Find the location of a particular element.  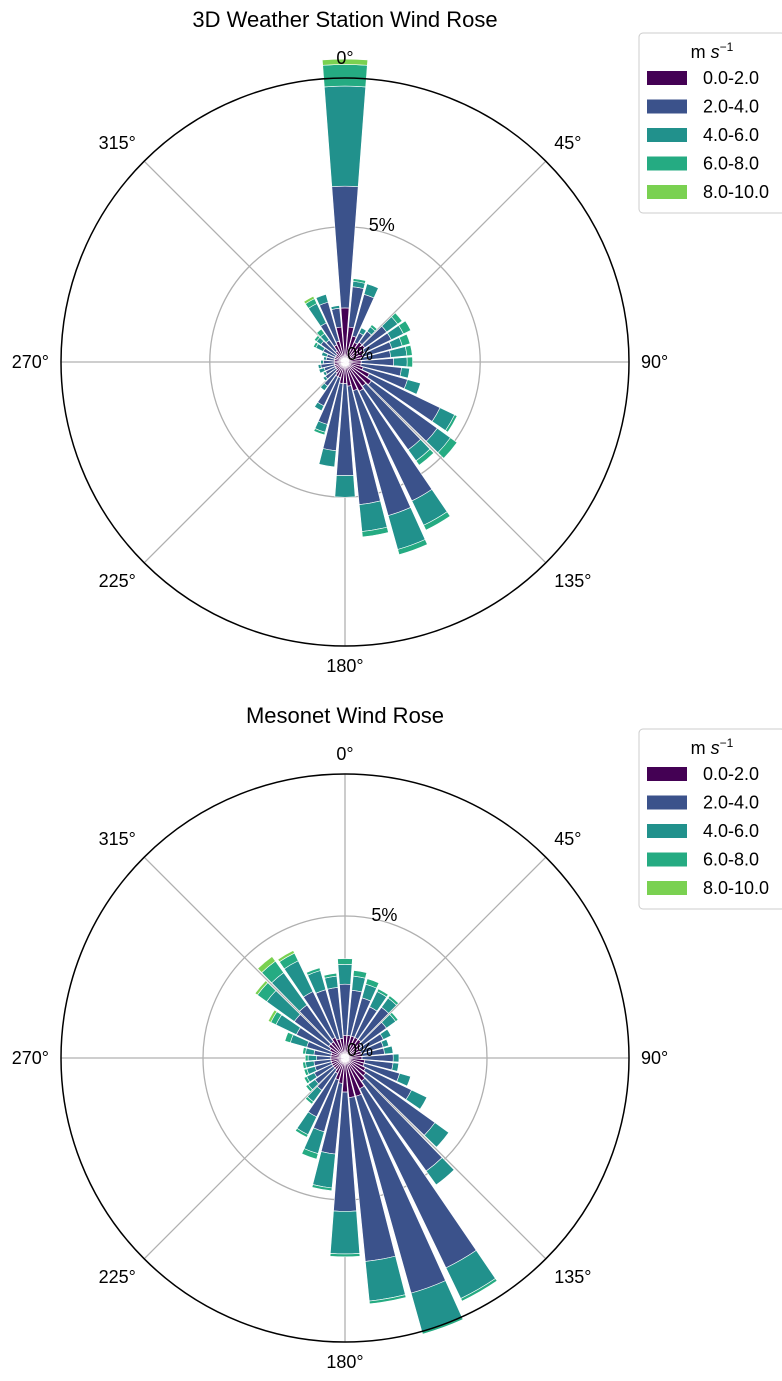

radial-tick-label: 5% is located at coordinates (382, 225).